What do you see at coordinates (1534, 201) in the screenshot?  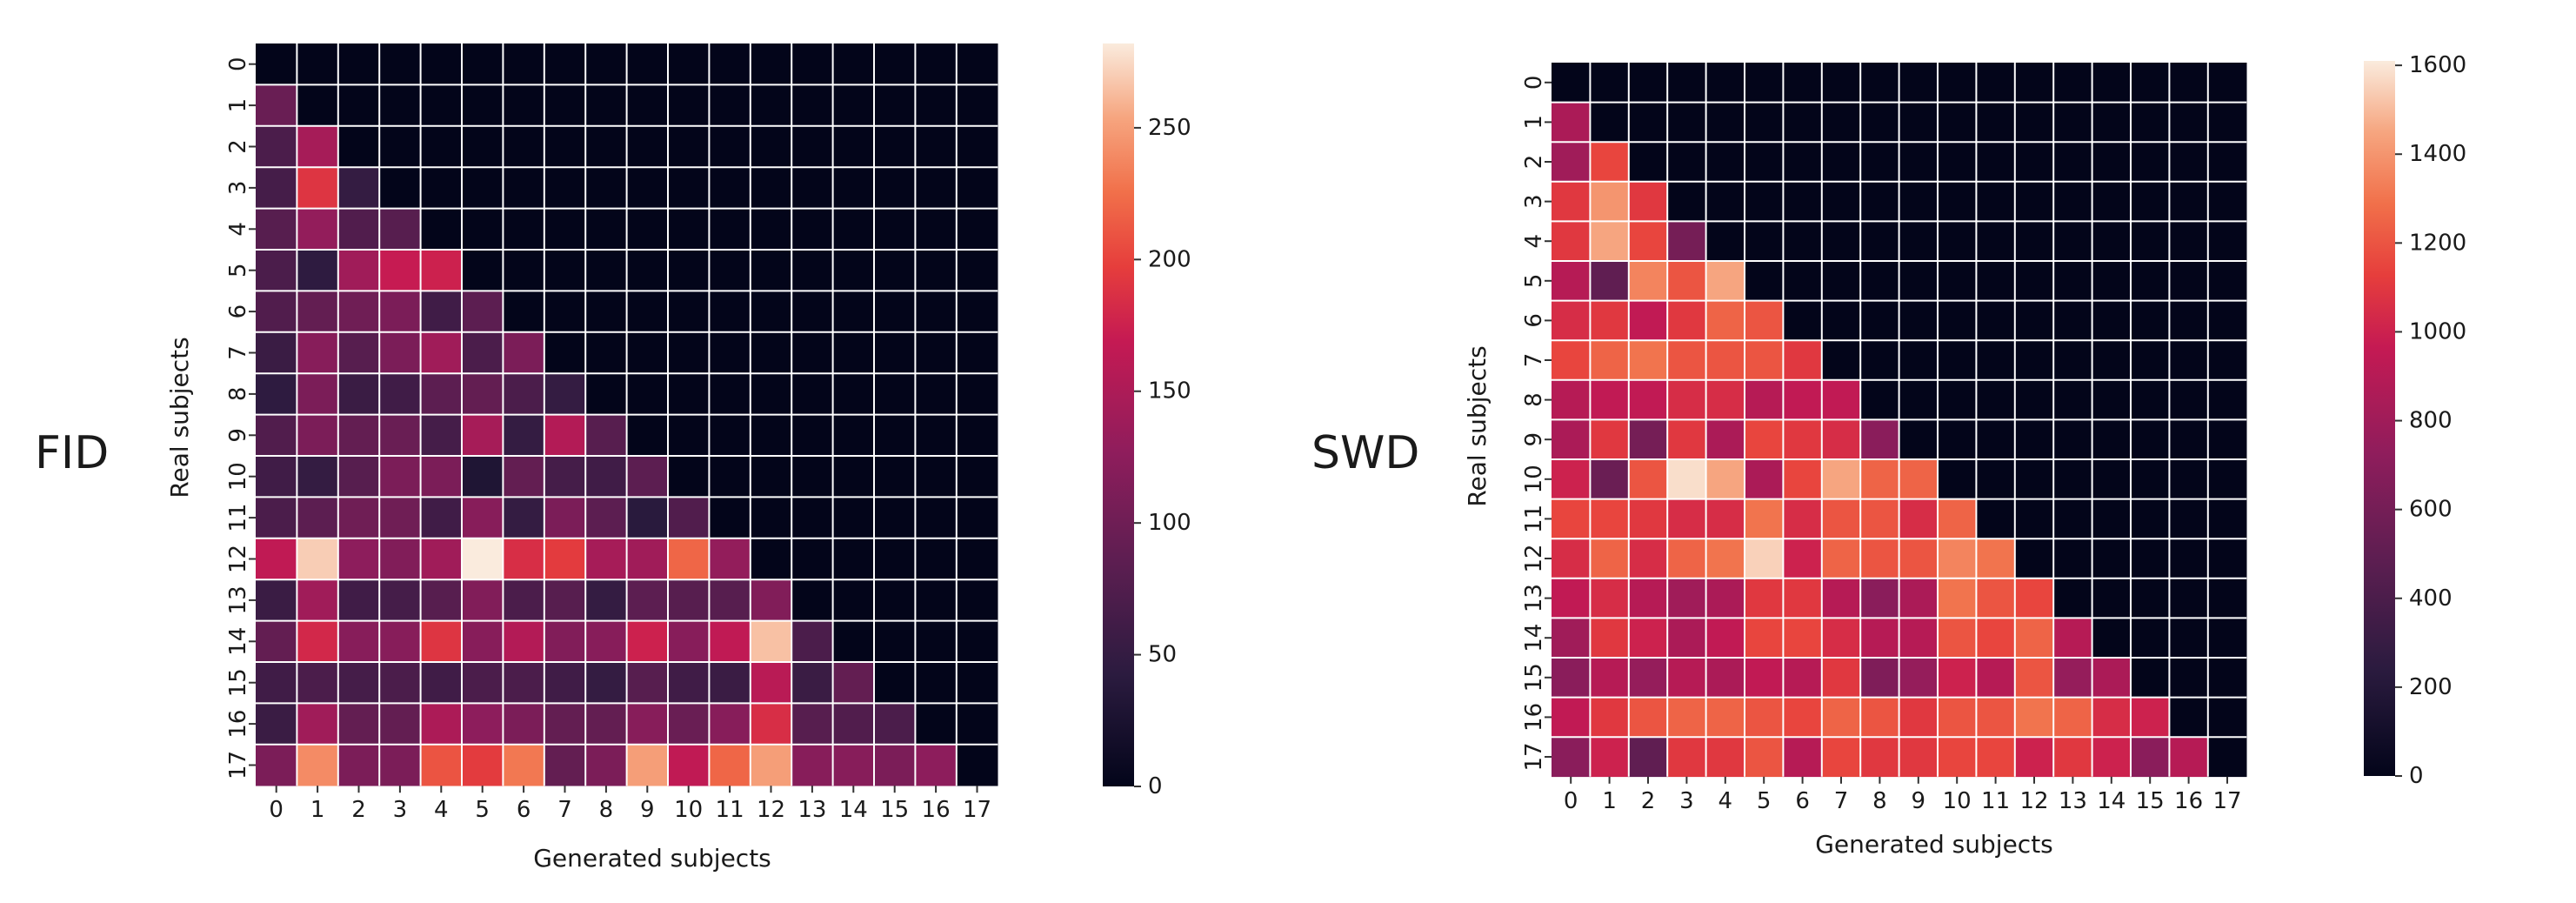 I see `swd-y-tick-label: 3` at bounding box center [1534, 201].